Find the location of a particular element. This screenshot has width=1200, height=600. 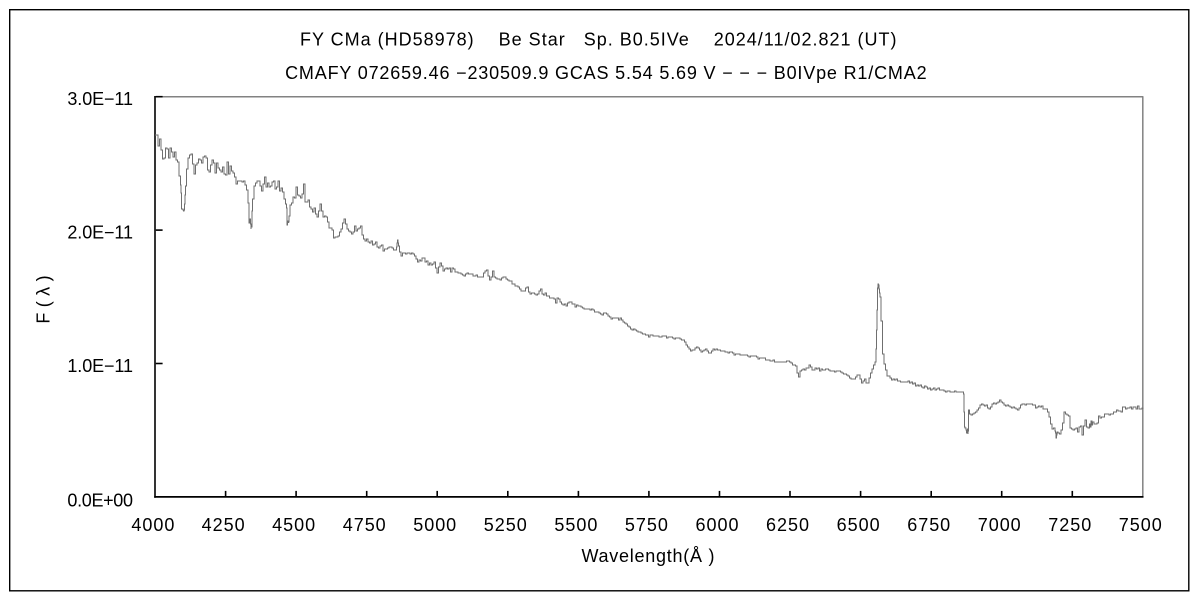

svg-text: 0.0E+00 is located at coordinates (100, 500).